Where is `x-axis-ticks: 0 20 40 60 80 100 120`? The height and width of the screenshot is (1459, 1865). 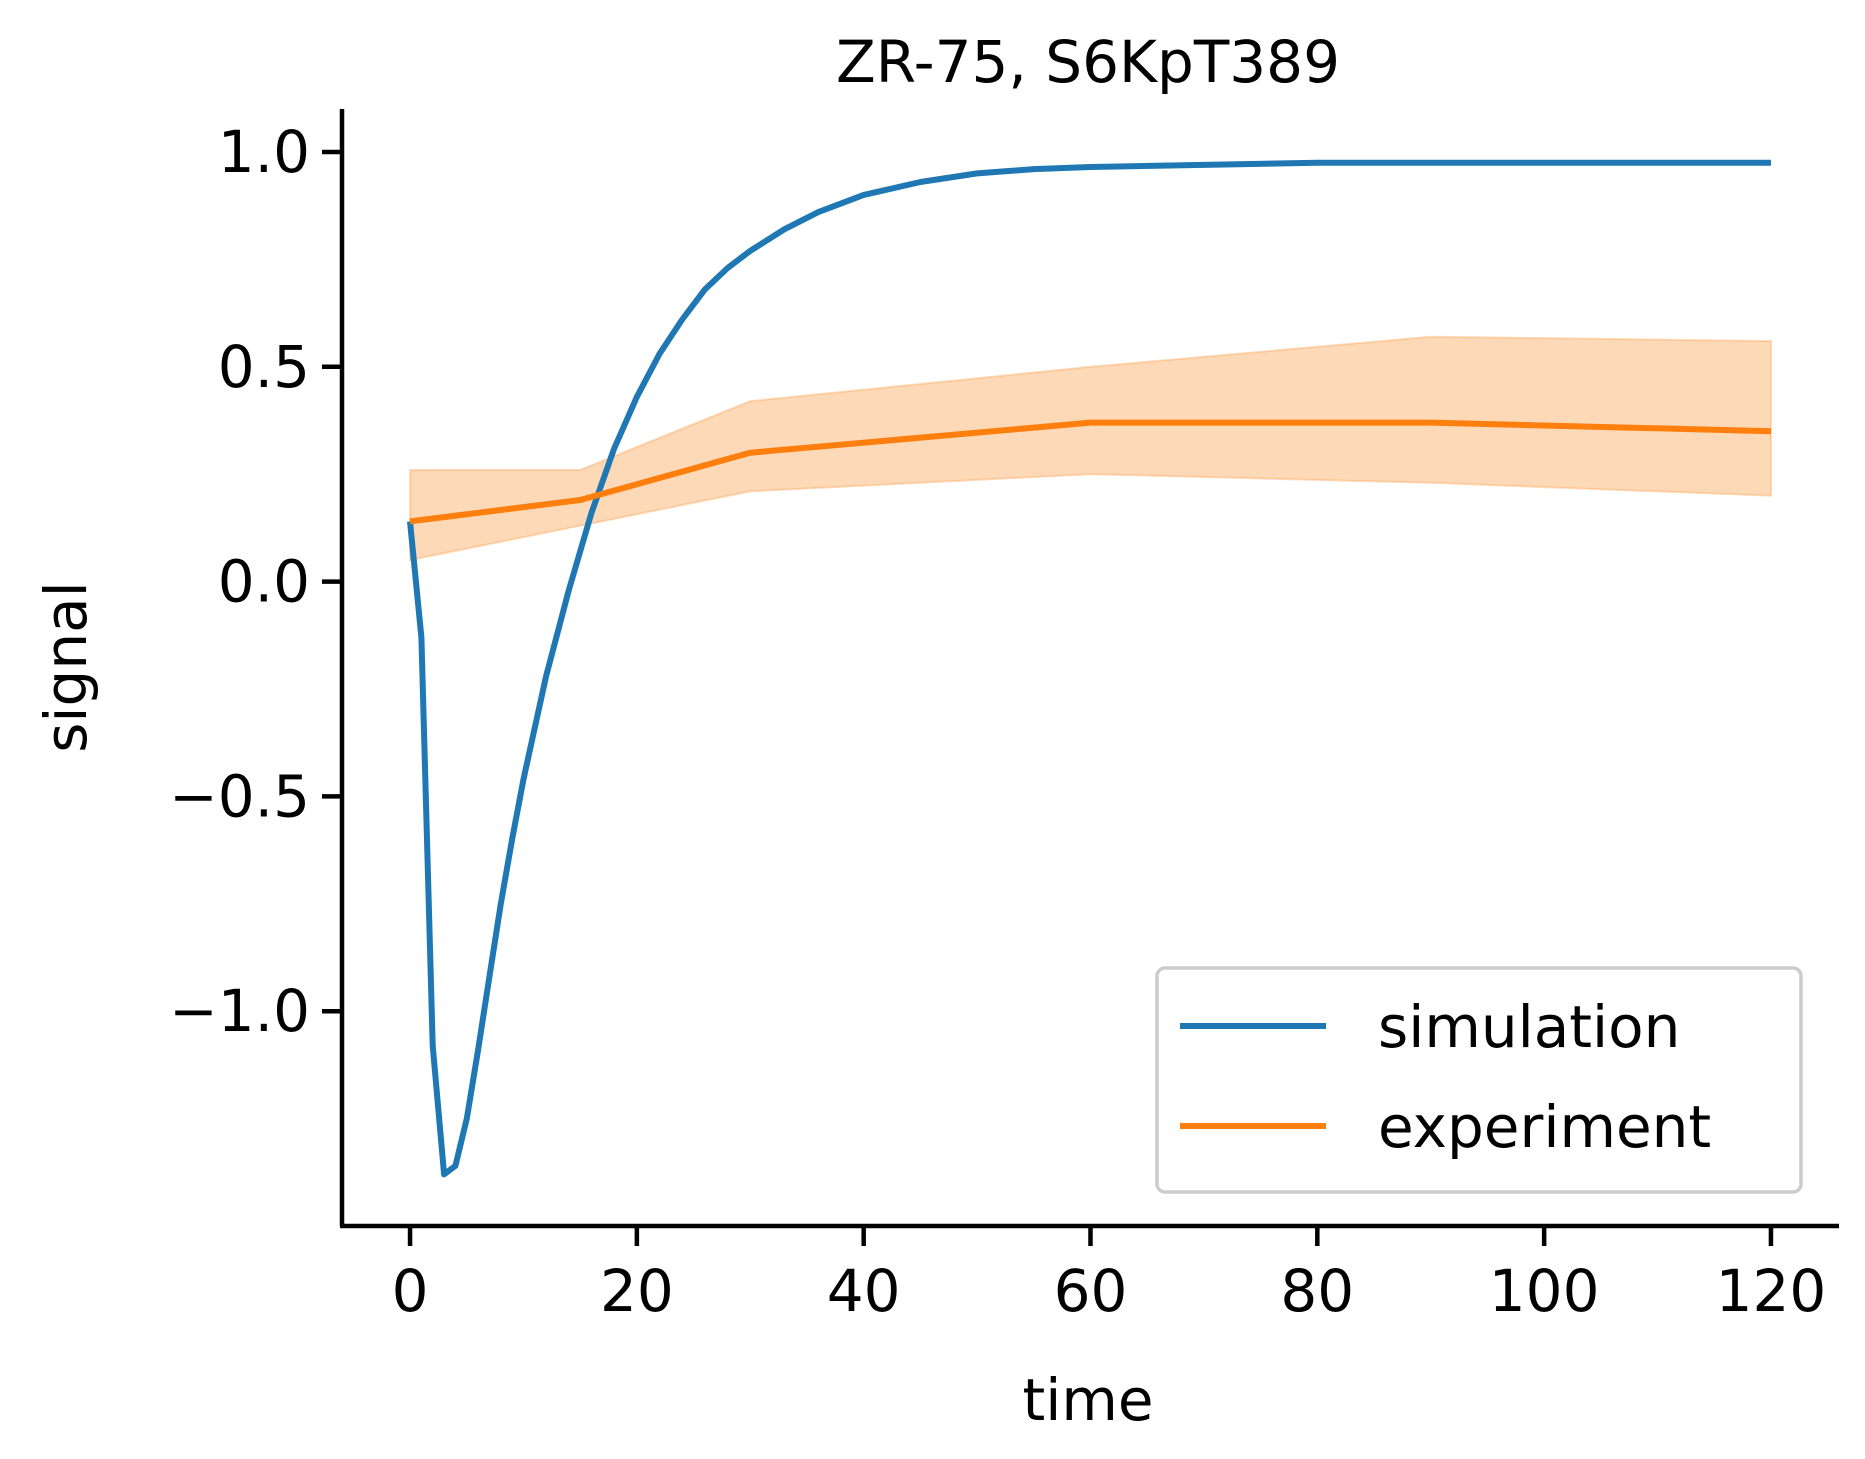 x-axis-ticks: 0 20 40 60 80 100 120 is located at coordinates (1109, 1275).